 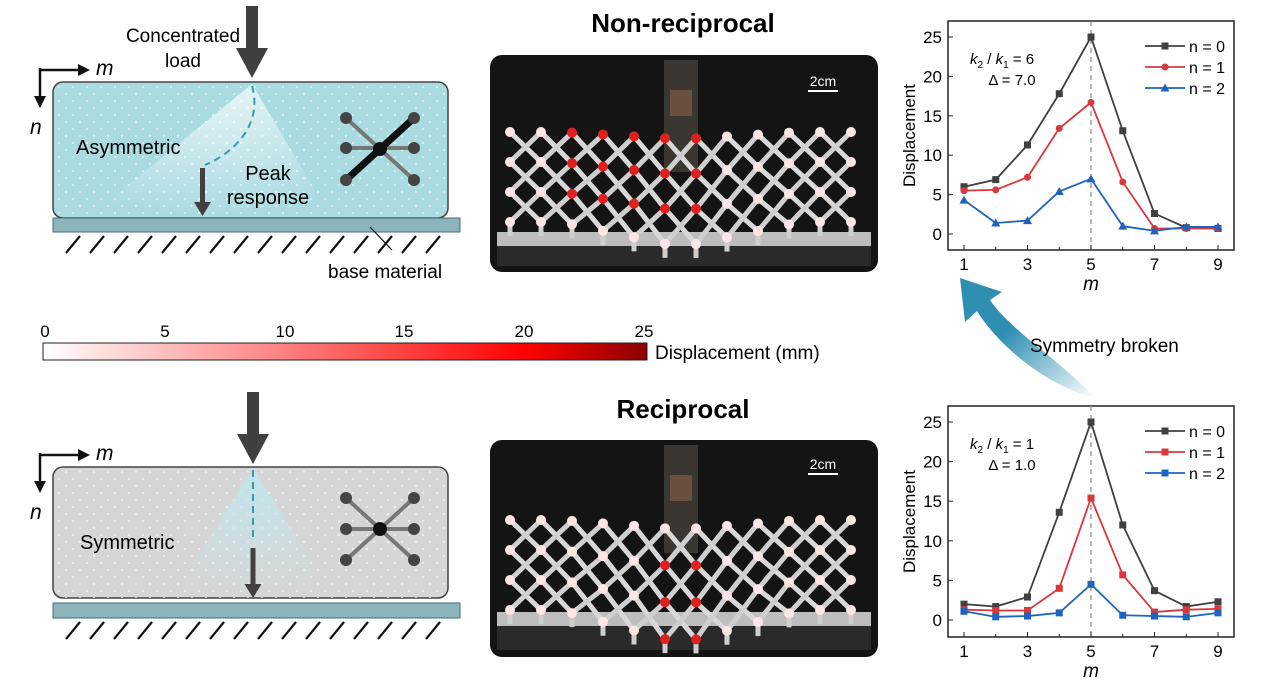 What do you see at coordinates (128, 148) in the screenshot?
I see `asymmetric-label: Asymmetric` at bounding box center [128, 148].